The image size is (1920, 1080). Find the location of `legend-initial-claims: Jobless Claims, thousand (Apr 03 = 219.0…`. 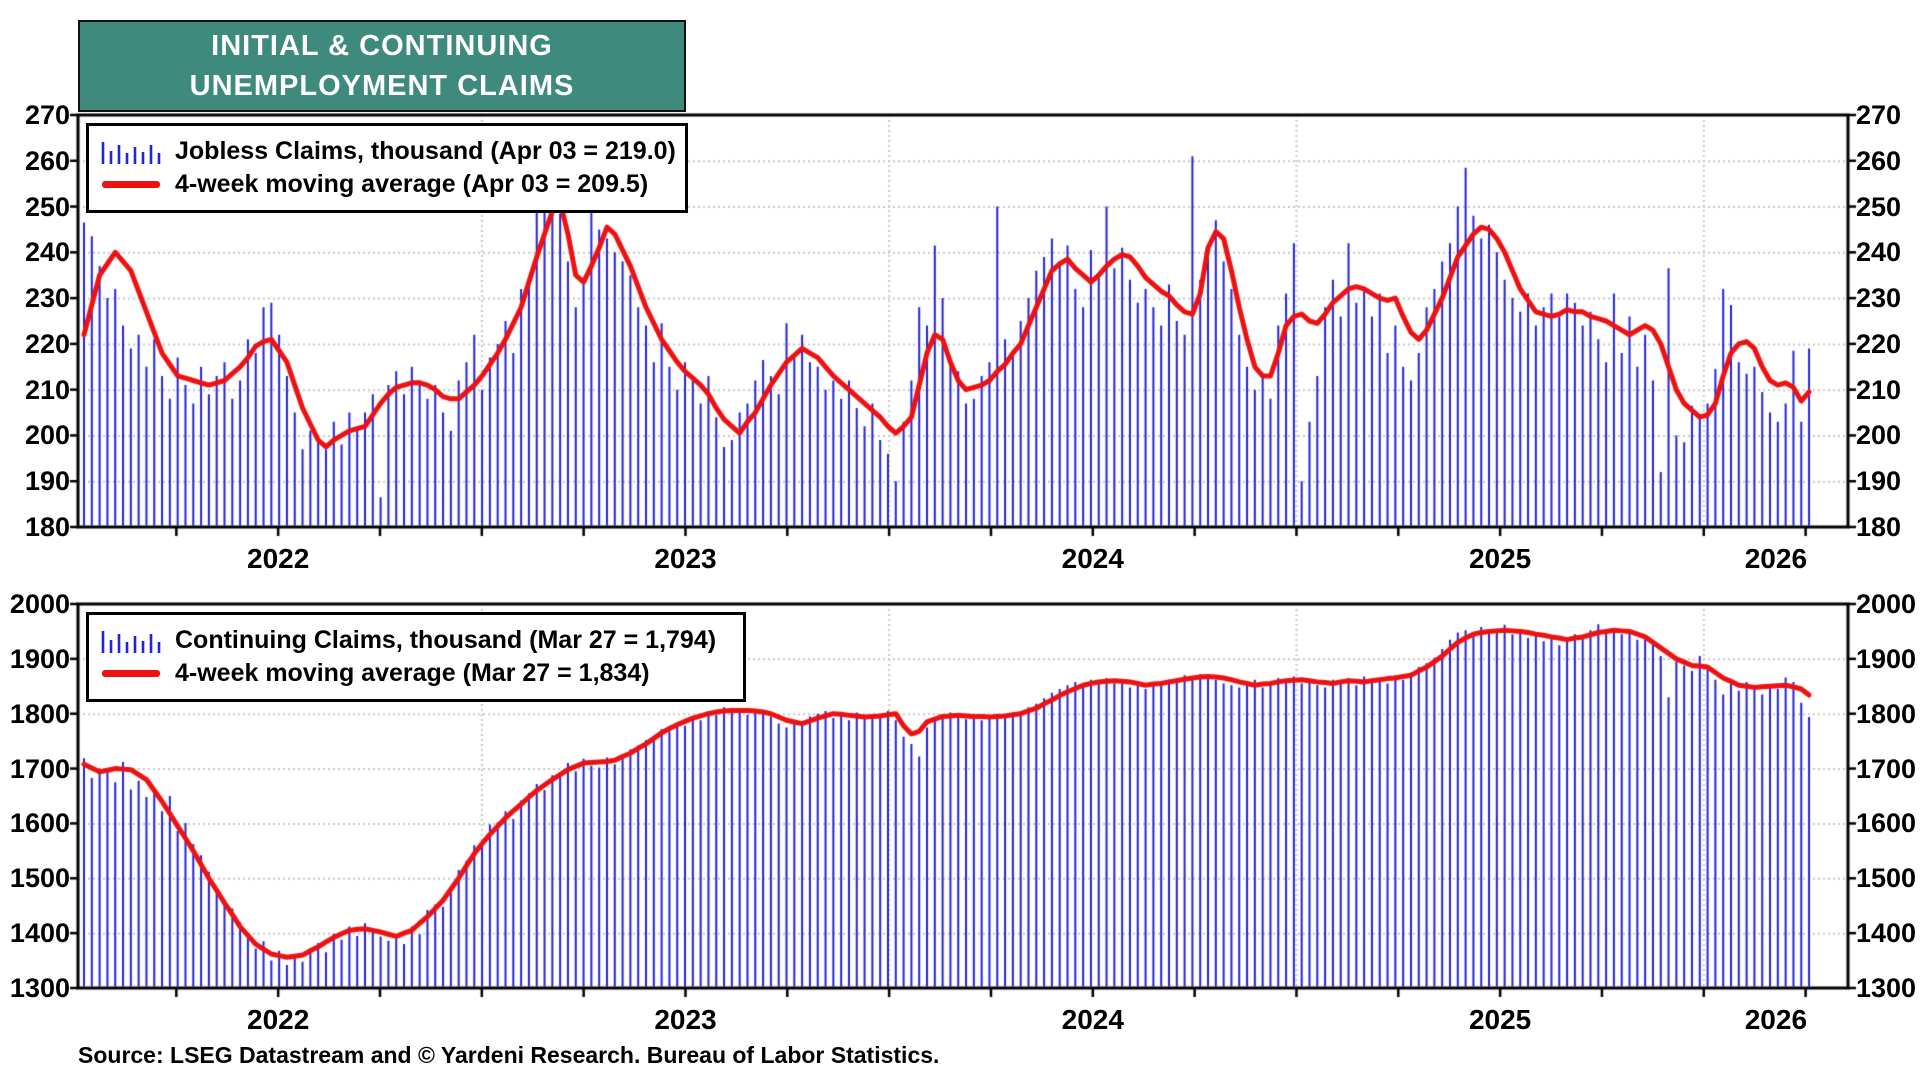

legend-initial-claims: Jobless Claims, thousand (Apr 03 = 219.0… is located at coordinates (387, 168).